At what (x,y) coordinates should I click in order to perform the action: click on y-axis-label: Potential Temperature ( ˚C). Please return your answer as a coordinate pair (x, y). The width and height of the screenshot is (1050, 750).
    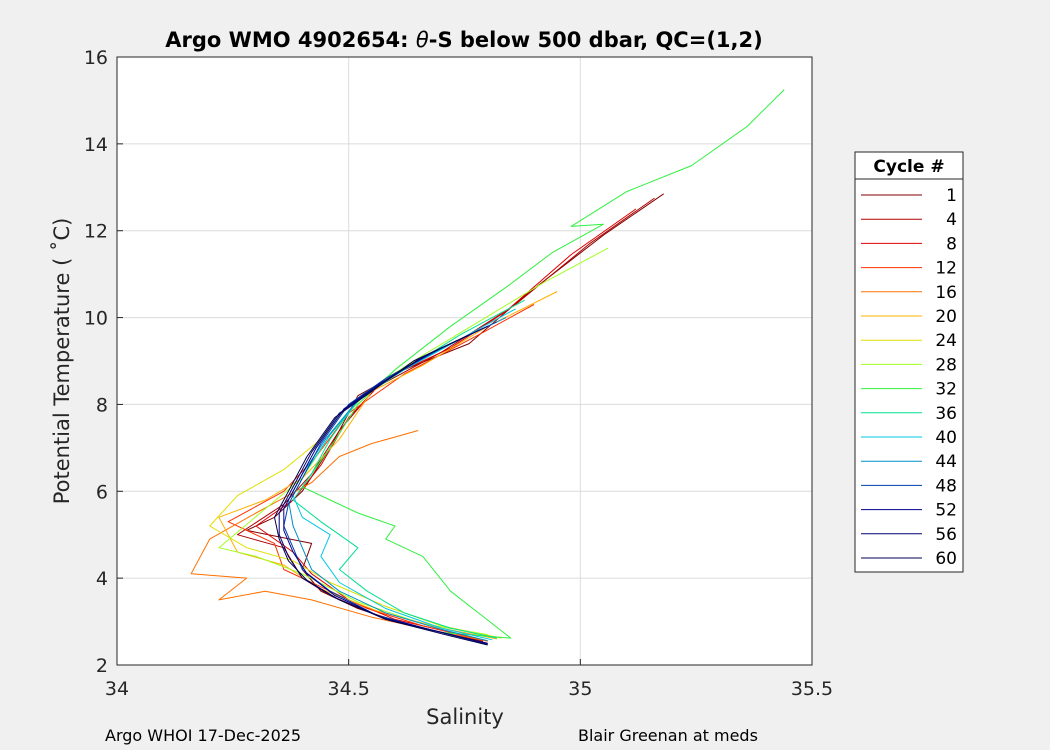
    Looking at the image, I should click on (62, 361).